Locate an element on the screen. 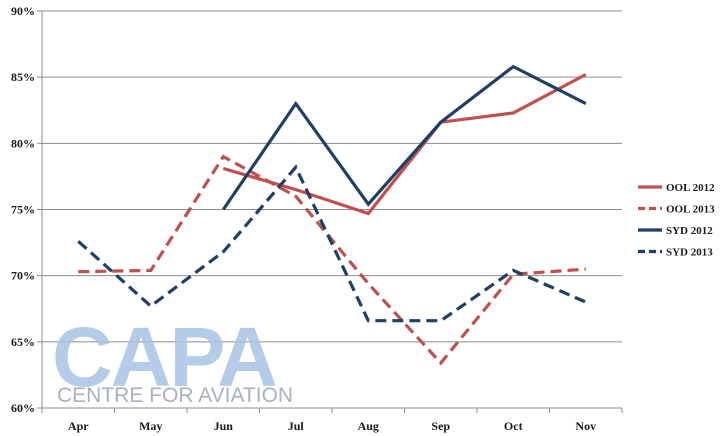  watermark-tagline: CENTRE FOR AVIATION is located at coordinates (175, 395).